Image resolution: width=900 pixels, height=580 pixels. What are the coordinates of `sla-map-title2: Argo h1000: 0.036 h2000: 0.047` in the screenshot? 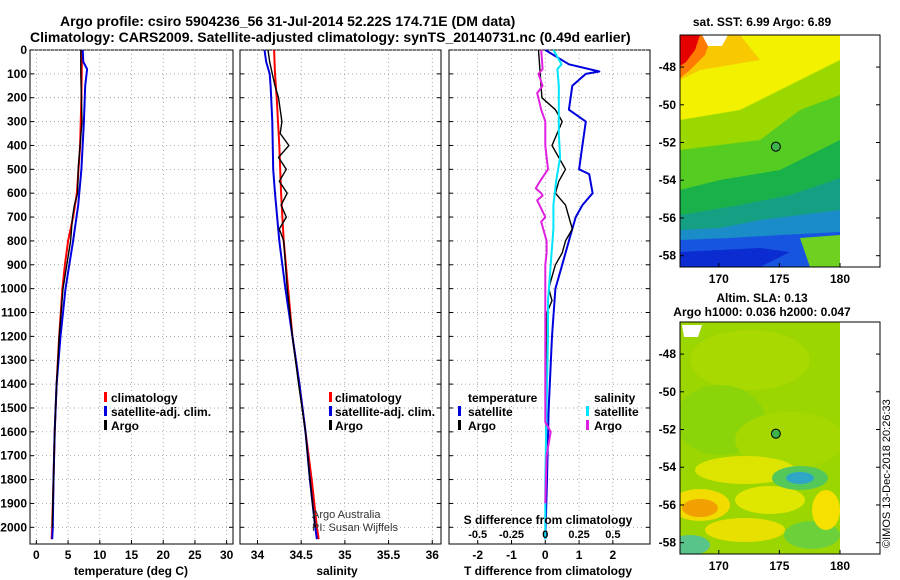 It's located at (762, 312).